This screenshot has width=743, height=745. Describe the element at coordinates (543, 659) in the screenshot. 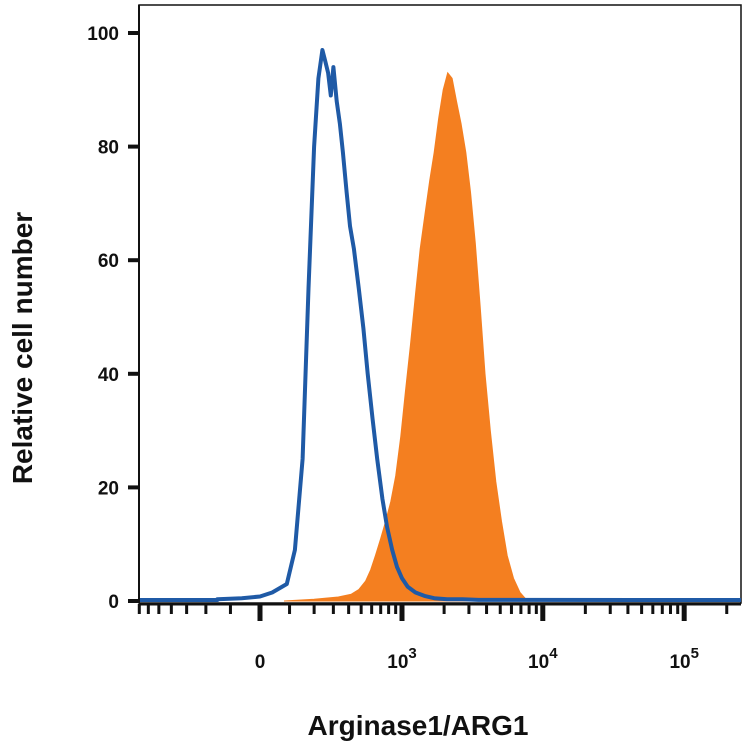

I see `x-tick-label: 10⁴` at that location.